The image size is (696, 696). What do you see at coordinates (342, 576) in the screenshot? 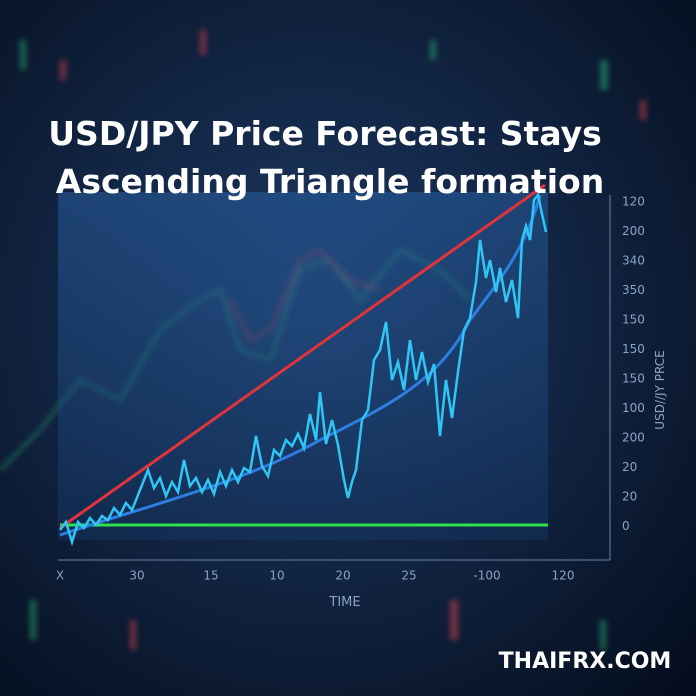
I see `x-label: 20` at bounding box center [342, 576].